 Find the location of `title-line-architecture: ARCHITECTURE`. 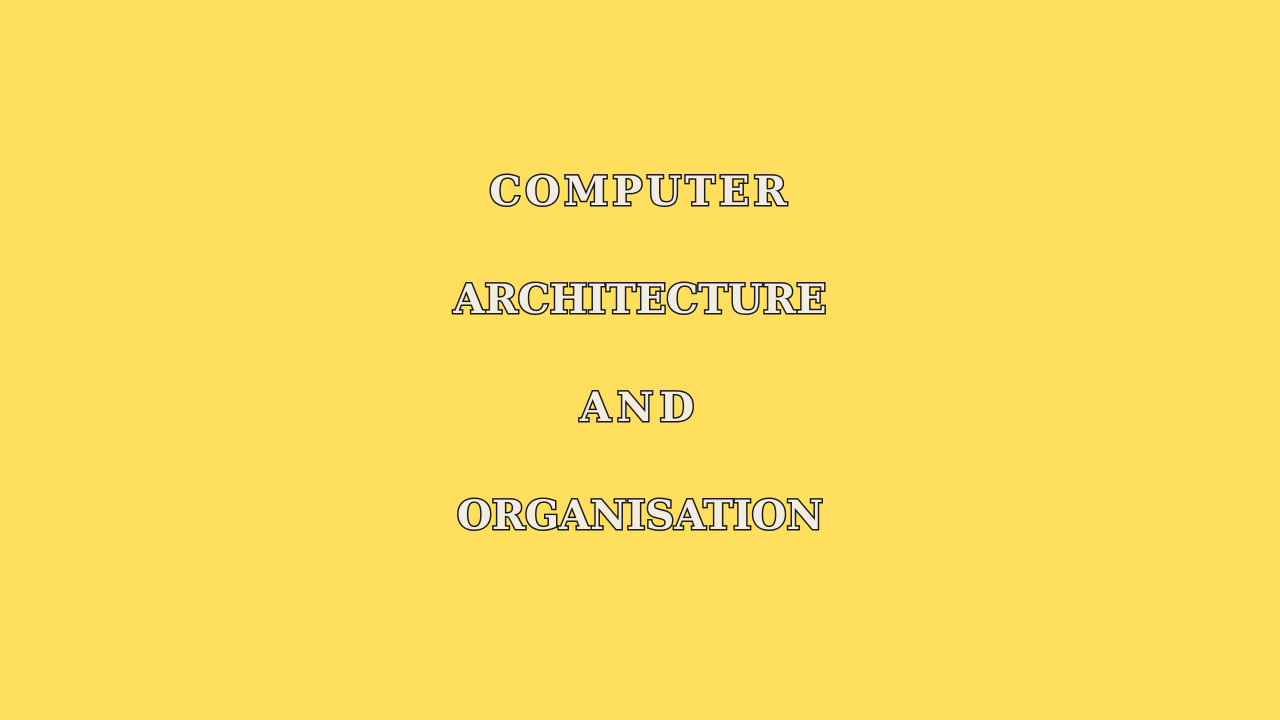

title-line-architecture: ARCHITECTURE is located at coordinates (640, 300).